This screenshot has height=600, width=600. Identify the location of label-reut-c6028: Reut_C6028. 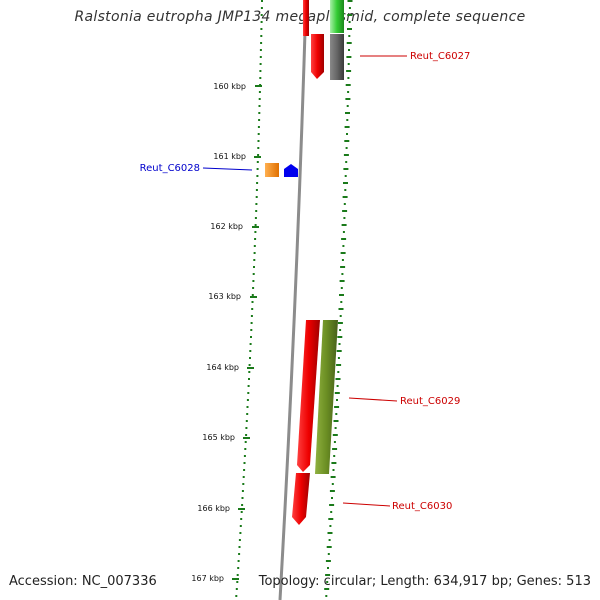
(170, 168).